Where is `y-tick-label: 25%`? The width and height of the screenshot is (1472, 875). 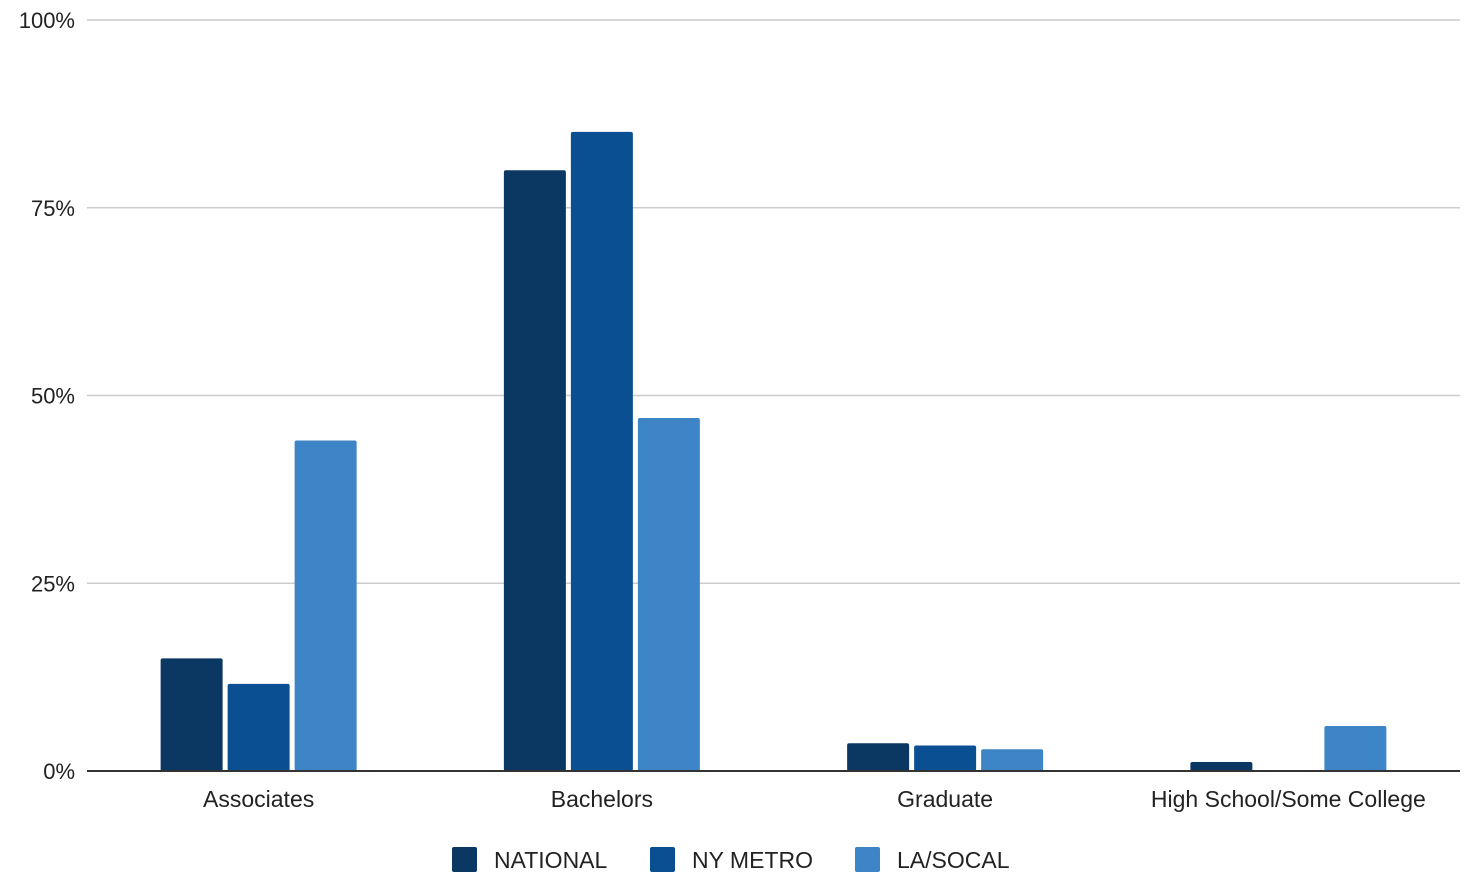
y-tick-label: 25% is located at coordinates (53, 583).